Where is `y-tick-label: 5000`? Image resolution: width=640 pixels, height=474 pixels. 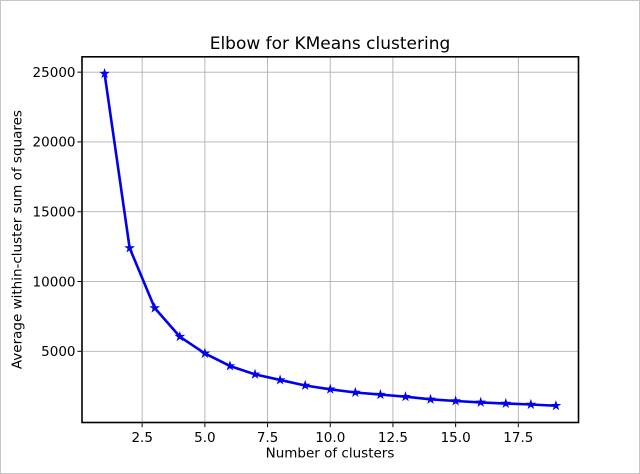 y-tick-label: 5000 is located at coordinates (58, 352).